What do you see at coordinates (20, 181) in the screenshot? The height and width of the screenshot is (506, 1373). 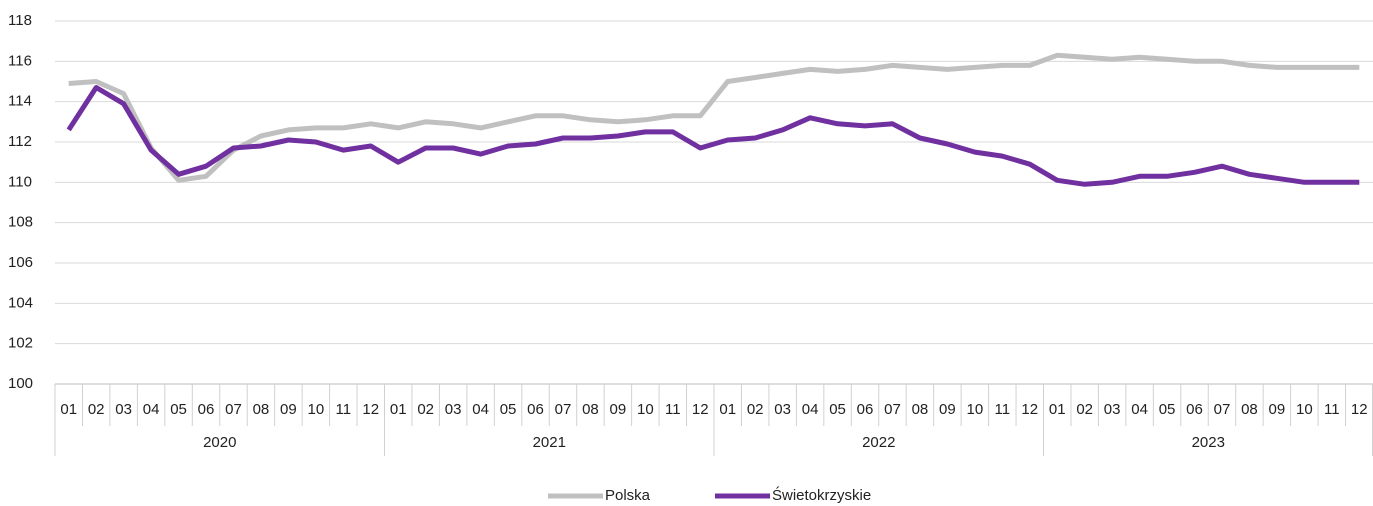 I see `y-tick-label: 110` at bounding box center [20, 181].